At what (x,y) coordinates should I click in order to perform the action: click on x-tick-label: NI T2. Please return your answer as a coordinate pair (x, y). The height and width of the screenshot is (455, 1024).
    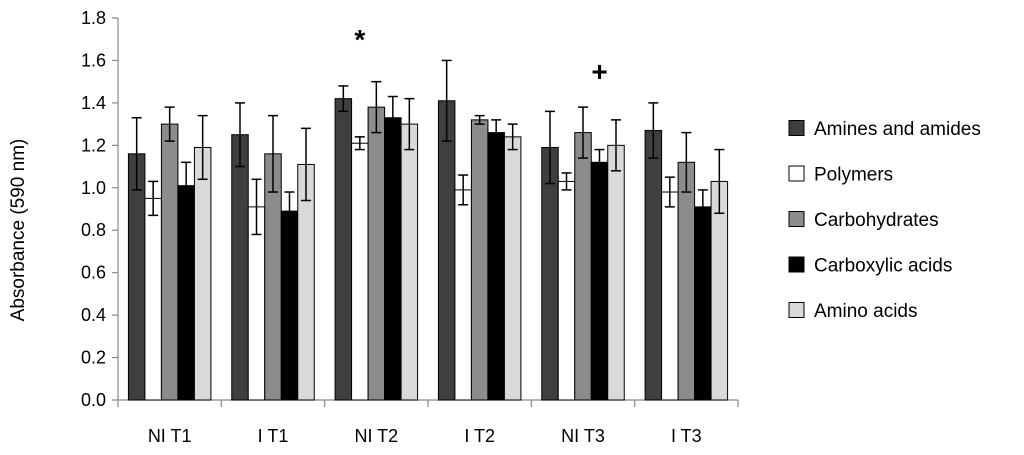
    Looking at the image, I should click on (376, 436).